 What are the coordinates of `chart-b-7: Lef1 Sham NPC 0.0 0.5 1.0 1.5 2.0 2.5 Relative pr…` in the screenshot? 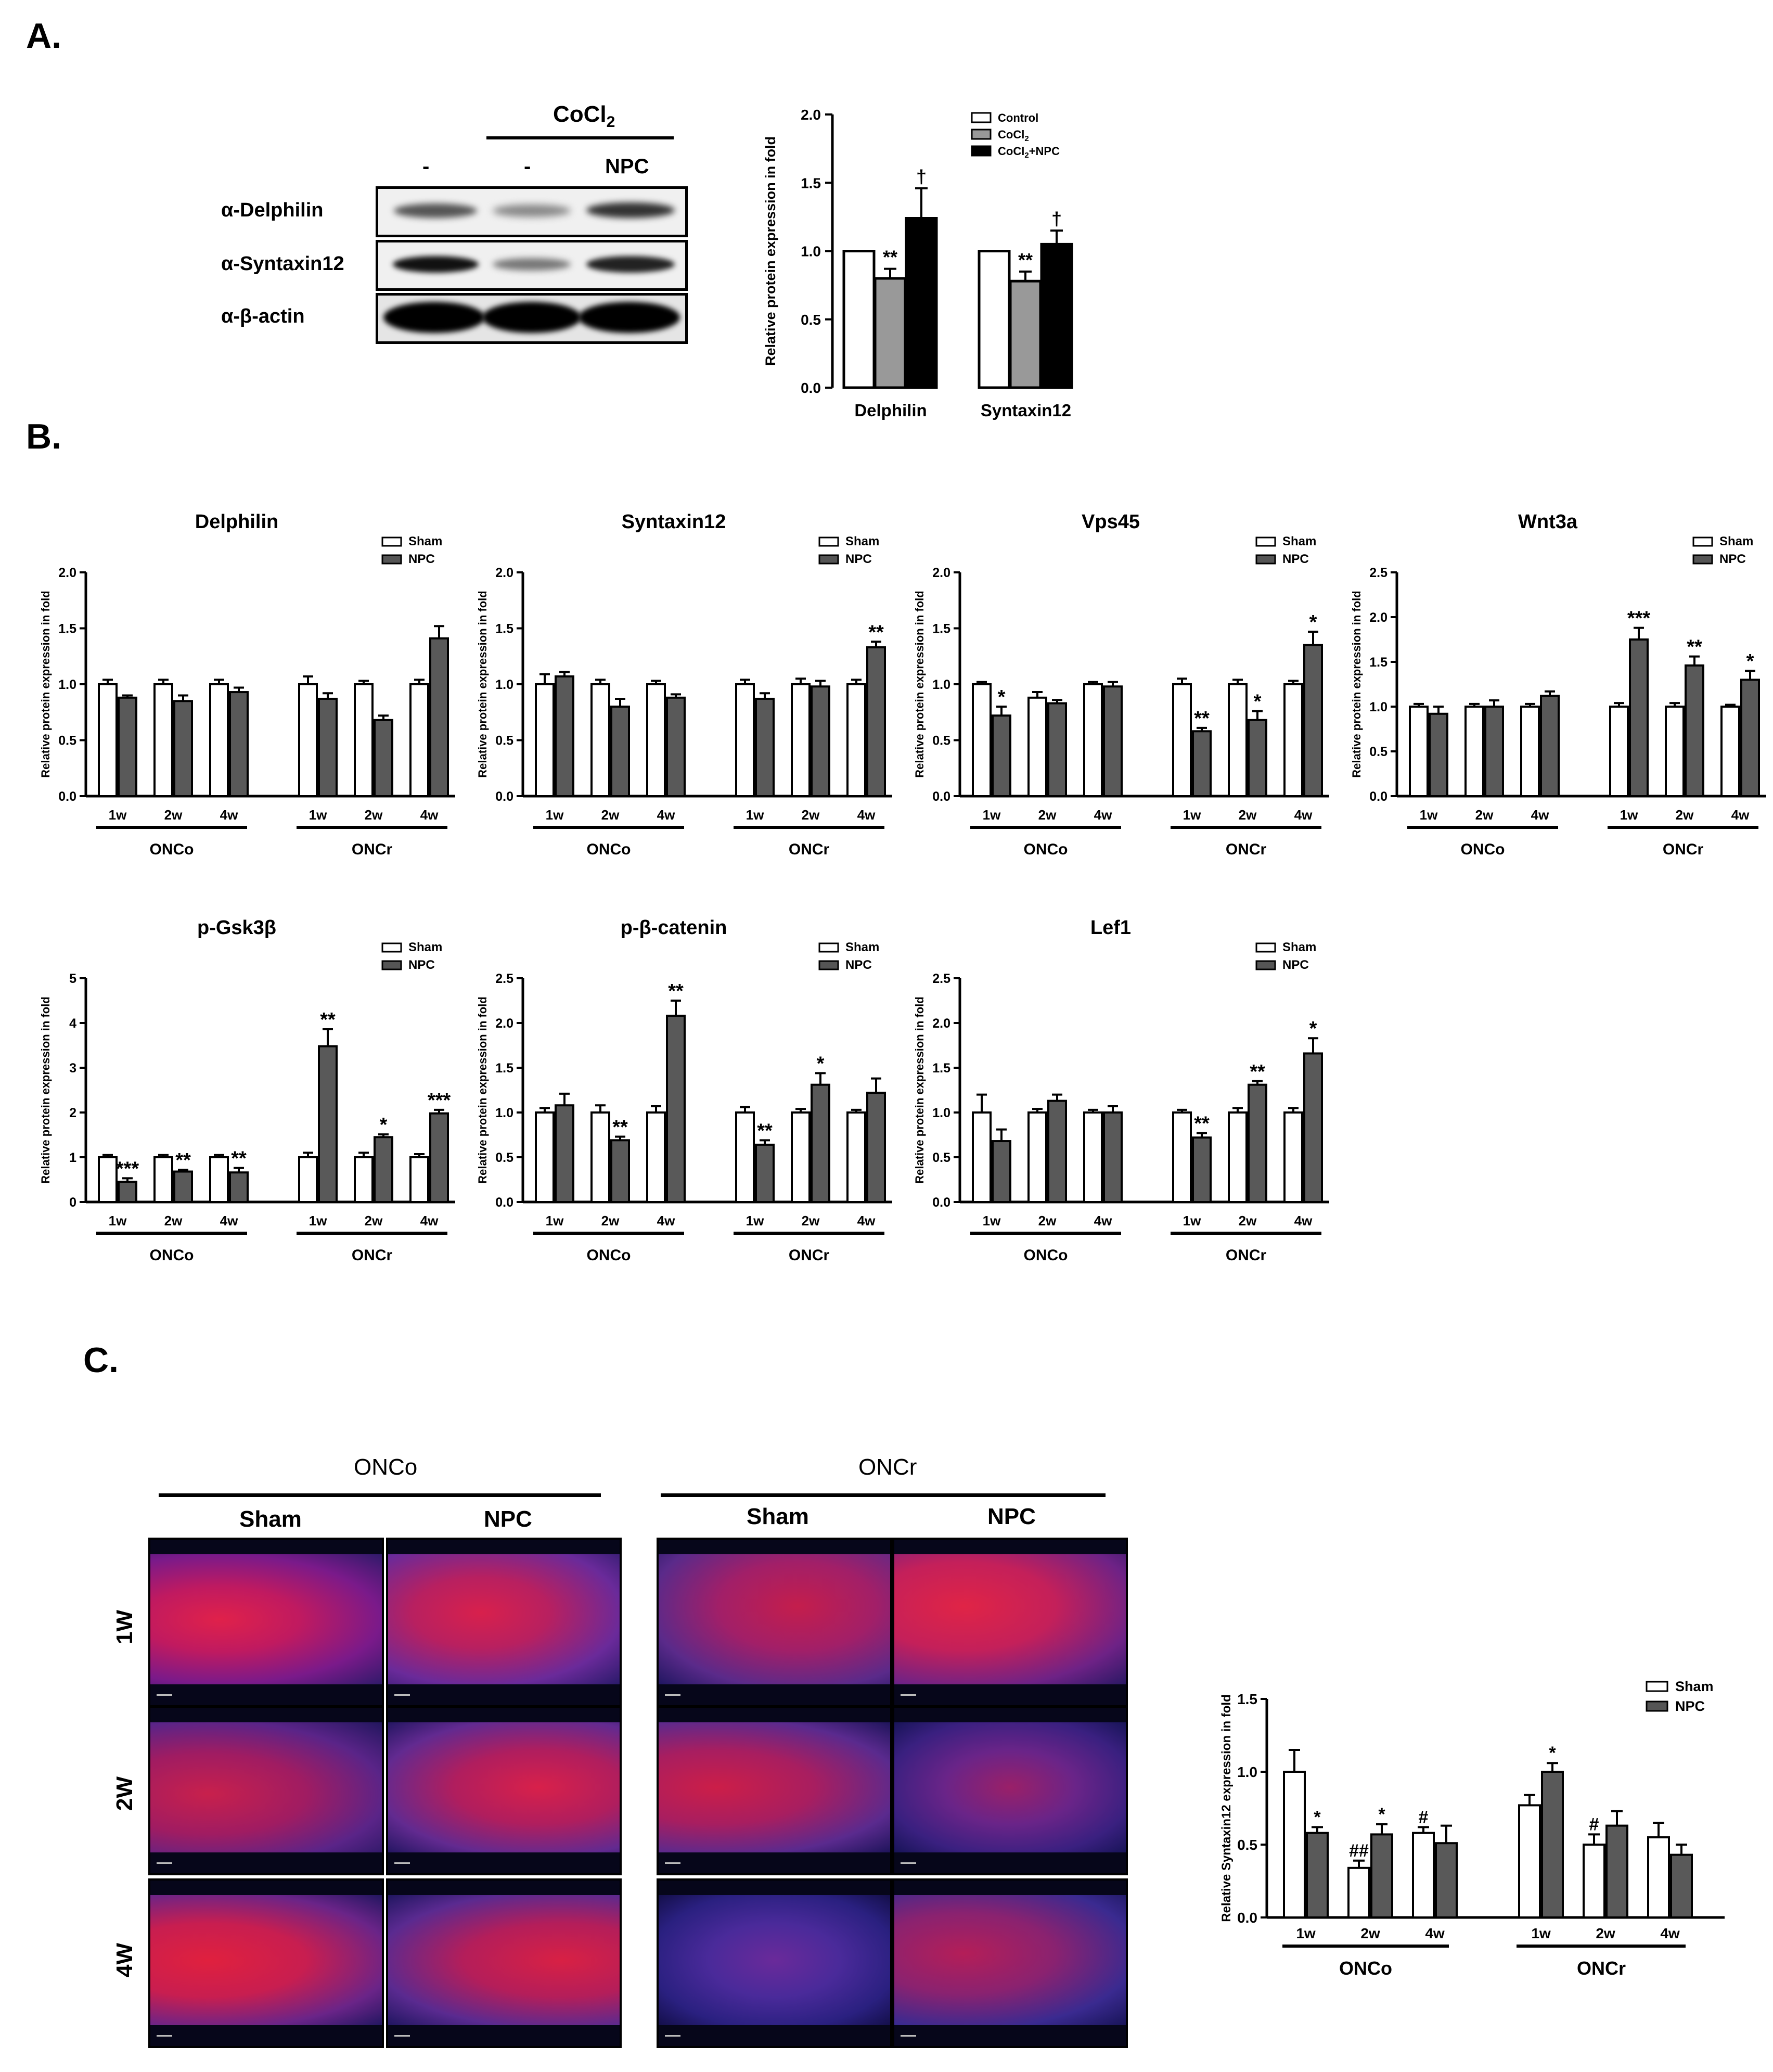 It's located at (1121, 1091).